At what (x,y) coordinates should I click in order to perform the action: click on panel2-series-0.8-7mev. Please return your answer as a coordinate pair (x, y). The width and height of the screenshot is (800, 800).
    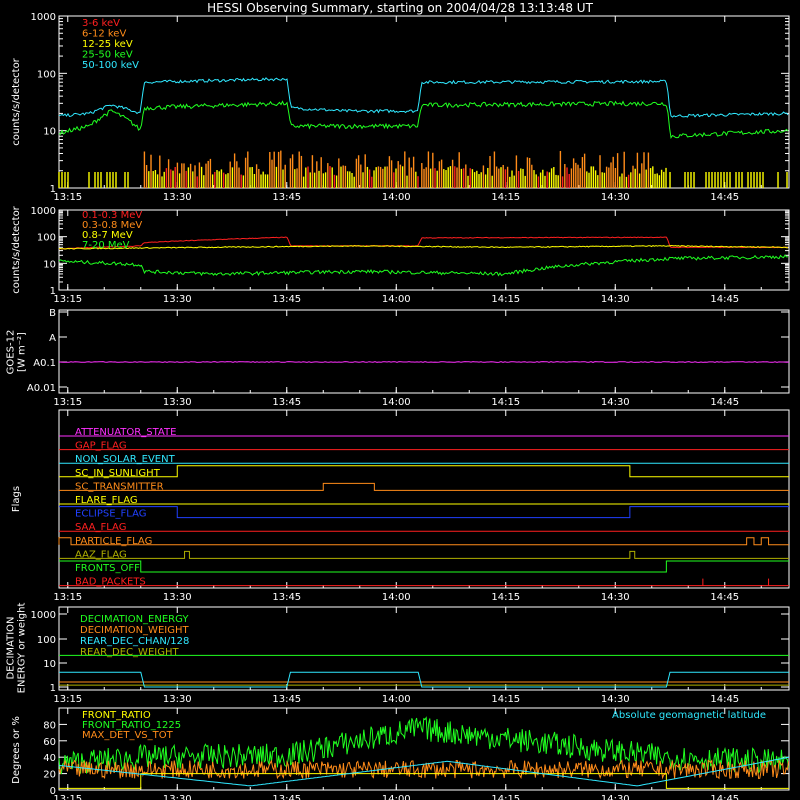
    Looking at the image, I should click on (423, 247).